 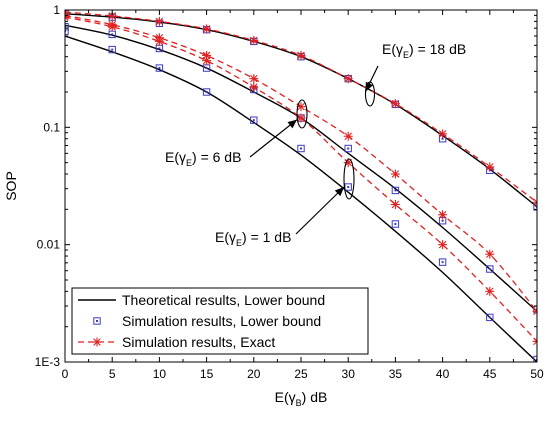 What do you see at coordinates (415, 74) in the screenshot?
I see `annotation-0: E(γE) = 18 dB` at bounding box center [415, 74].